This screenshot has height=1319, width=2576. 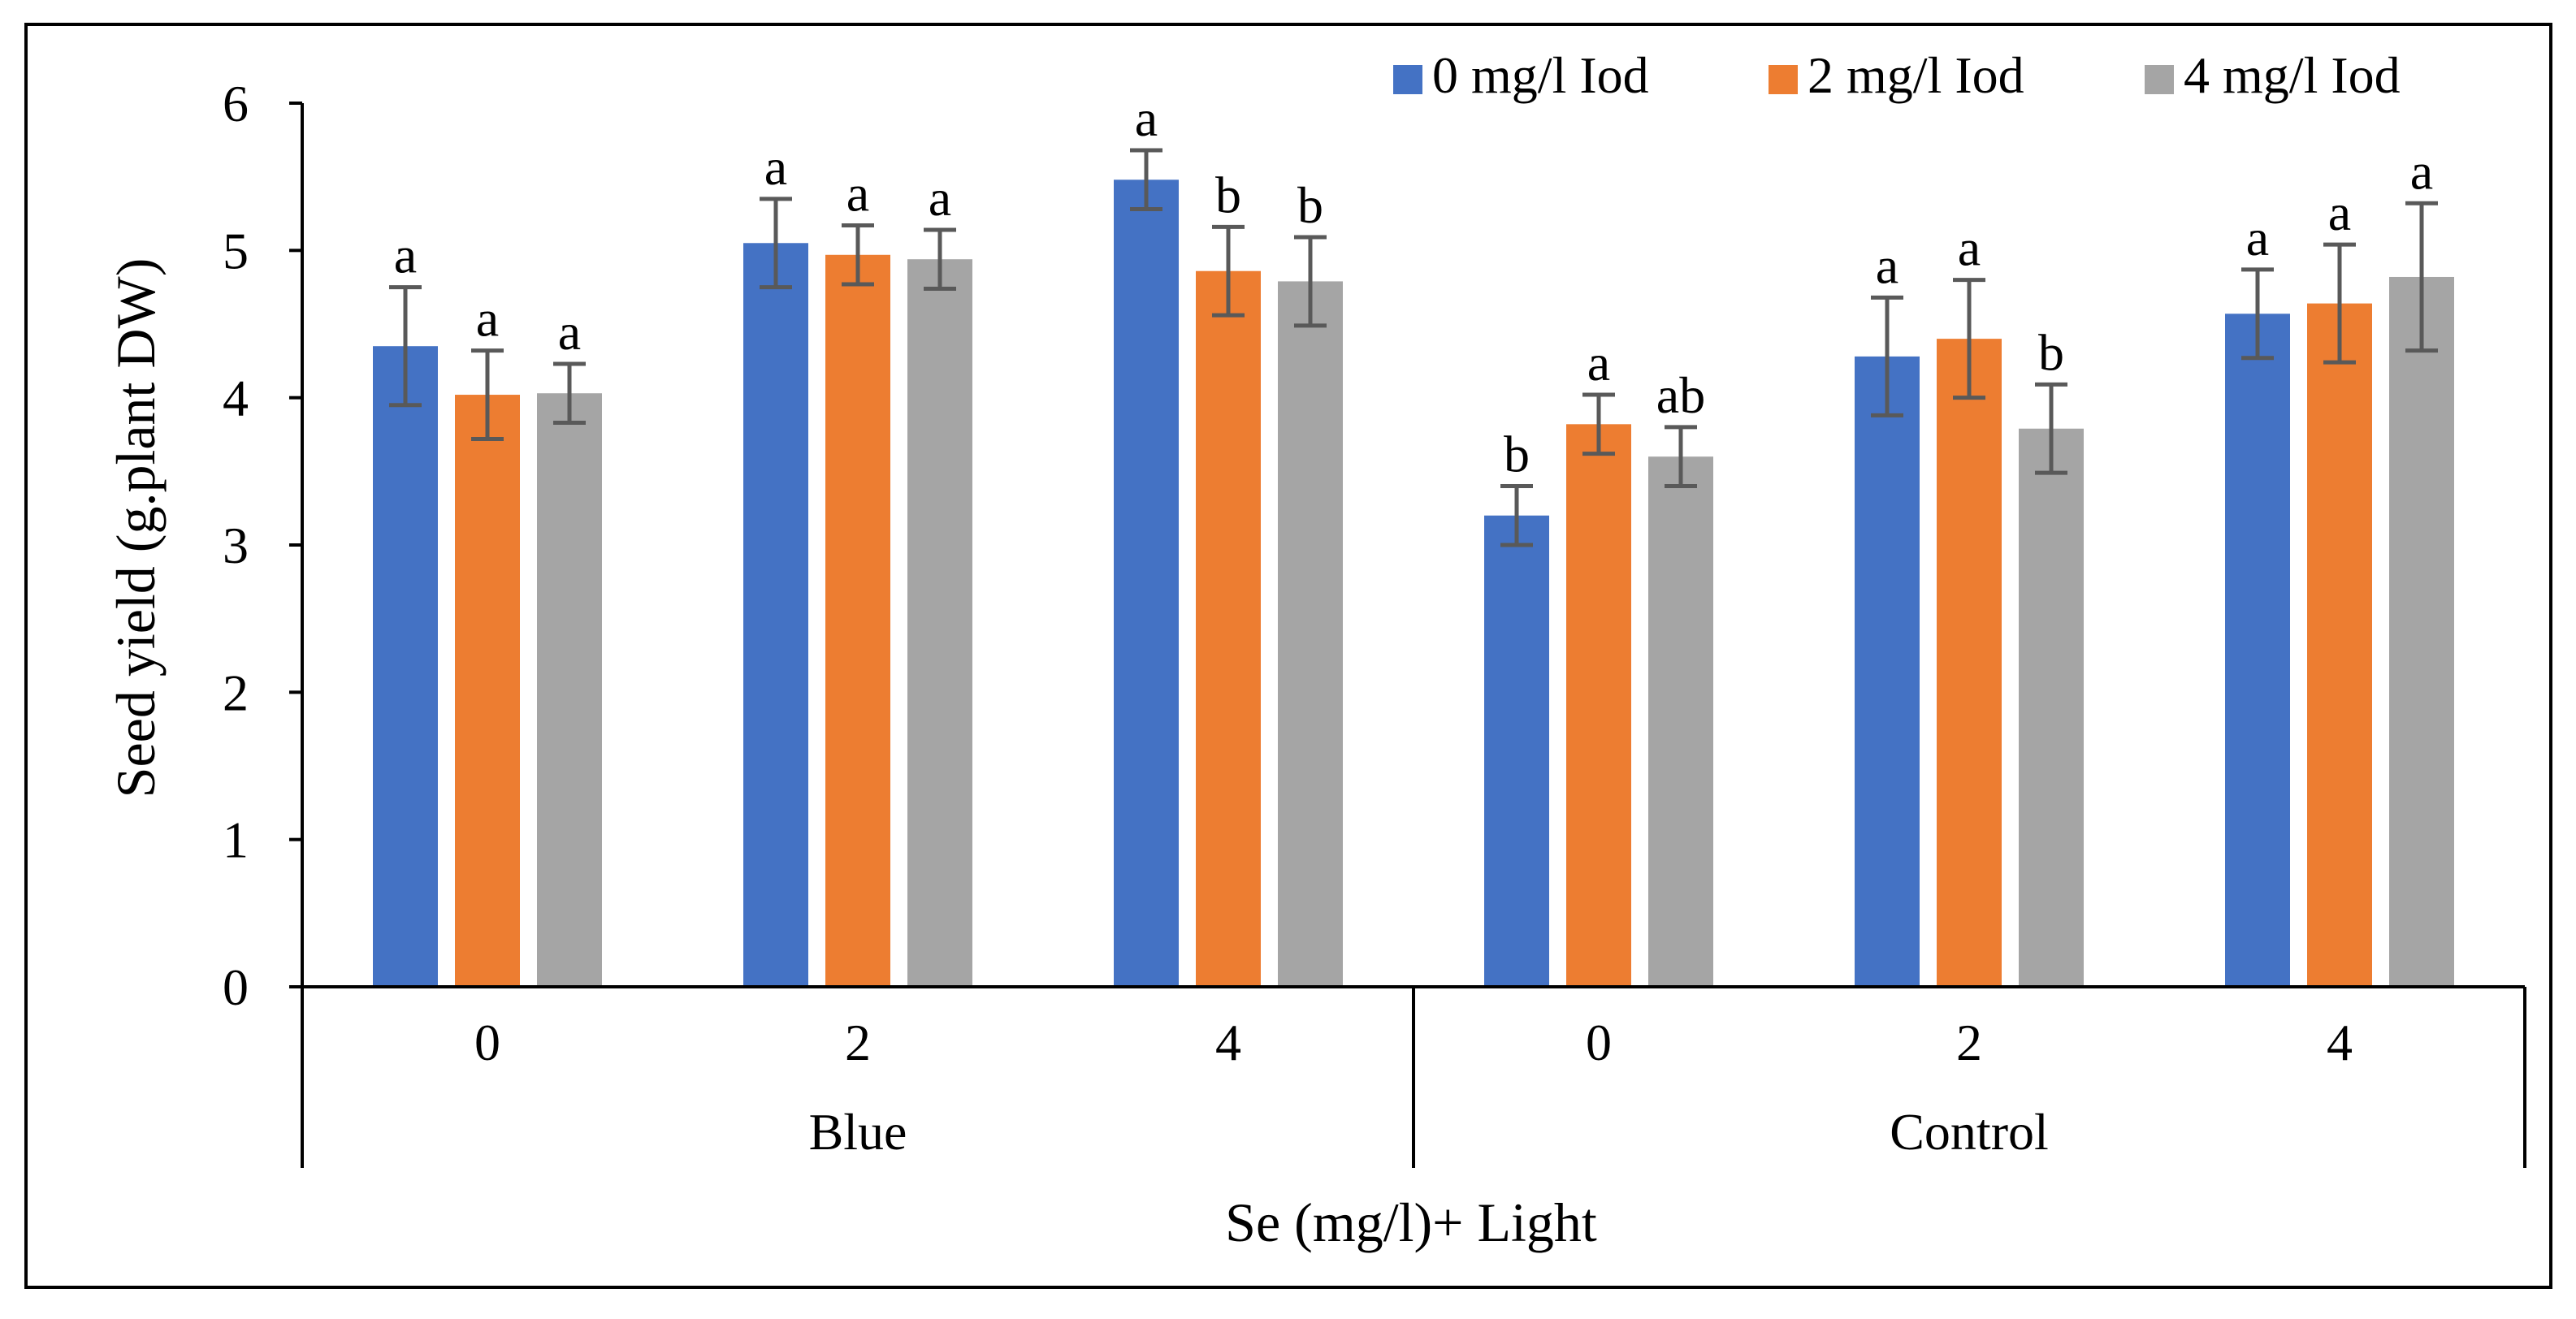 I want to click on x-axis-title: Se (mg/l)+ Light, so click(x=1411, y=1222).